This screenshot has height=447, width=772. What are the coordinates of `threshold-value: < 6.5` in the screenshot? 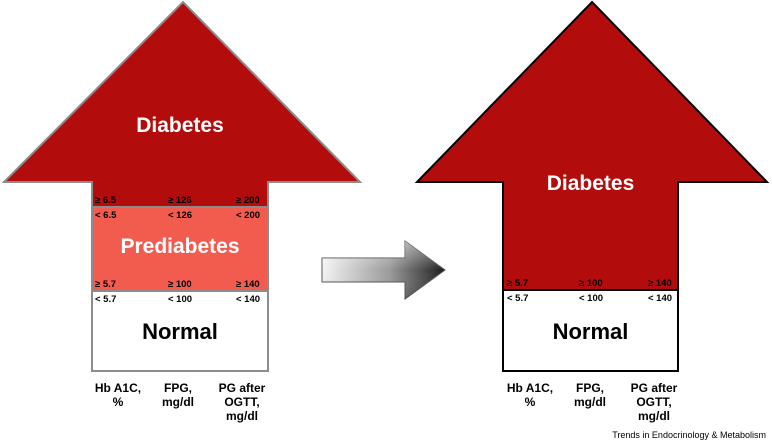 It's located at (106, 215).